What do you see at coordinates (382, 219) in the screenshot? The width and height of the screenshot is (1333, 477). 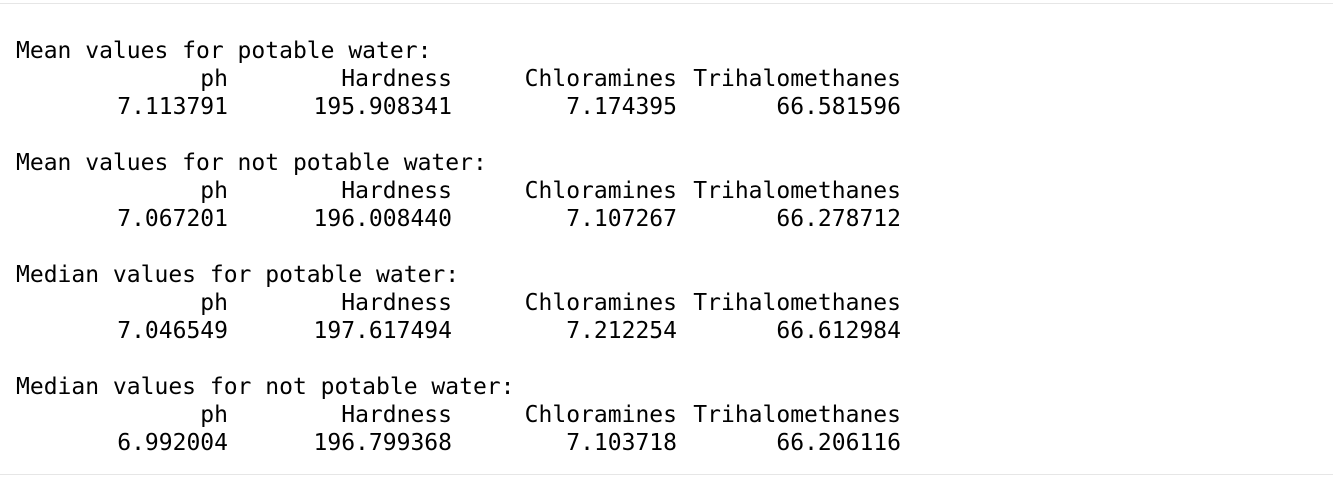 I see `value-hardness: 196.008440` at bounding box center [382, 219].